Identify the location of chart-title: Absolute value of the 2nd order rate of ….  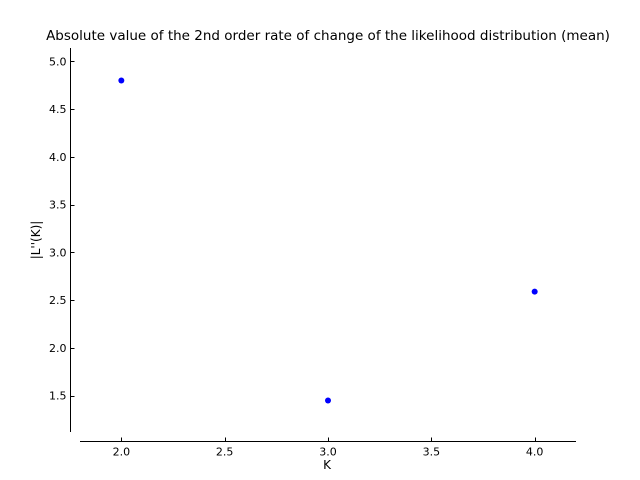
(328, 36).